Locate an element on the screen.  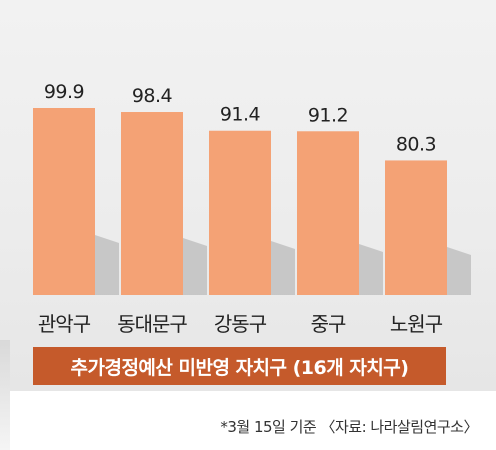
category-label: 동대문구 is located at coordinates (152, 324).